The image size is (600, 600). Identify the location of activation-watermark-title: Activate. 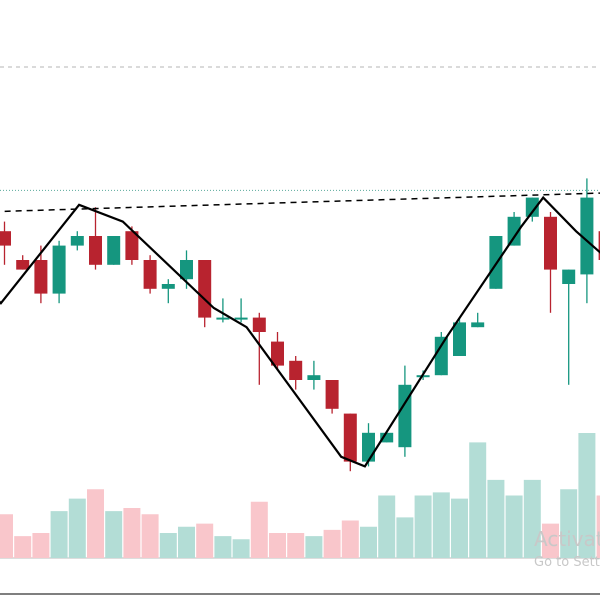
(567, 539).